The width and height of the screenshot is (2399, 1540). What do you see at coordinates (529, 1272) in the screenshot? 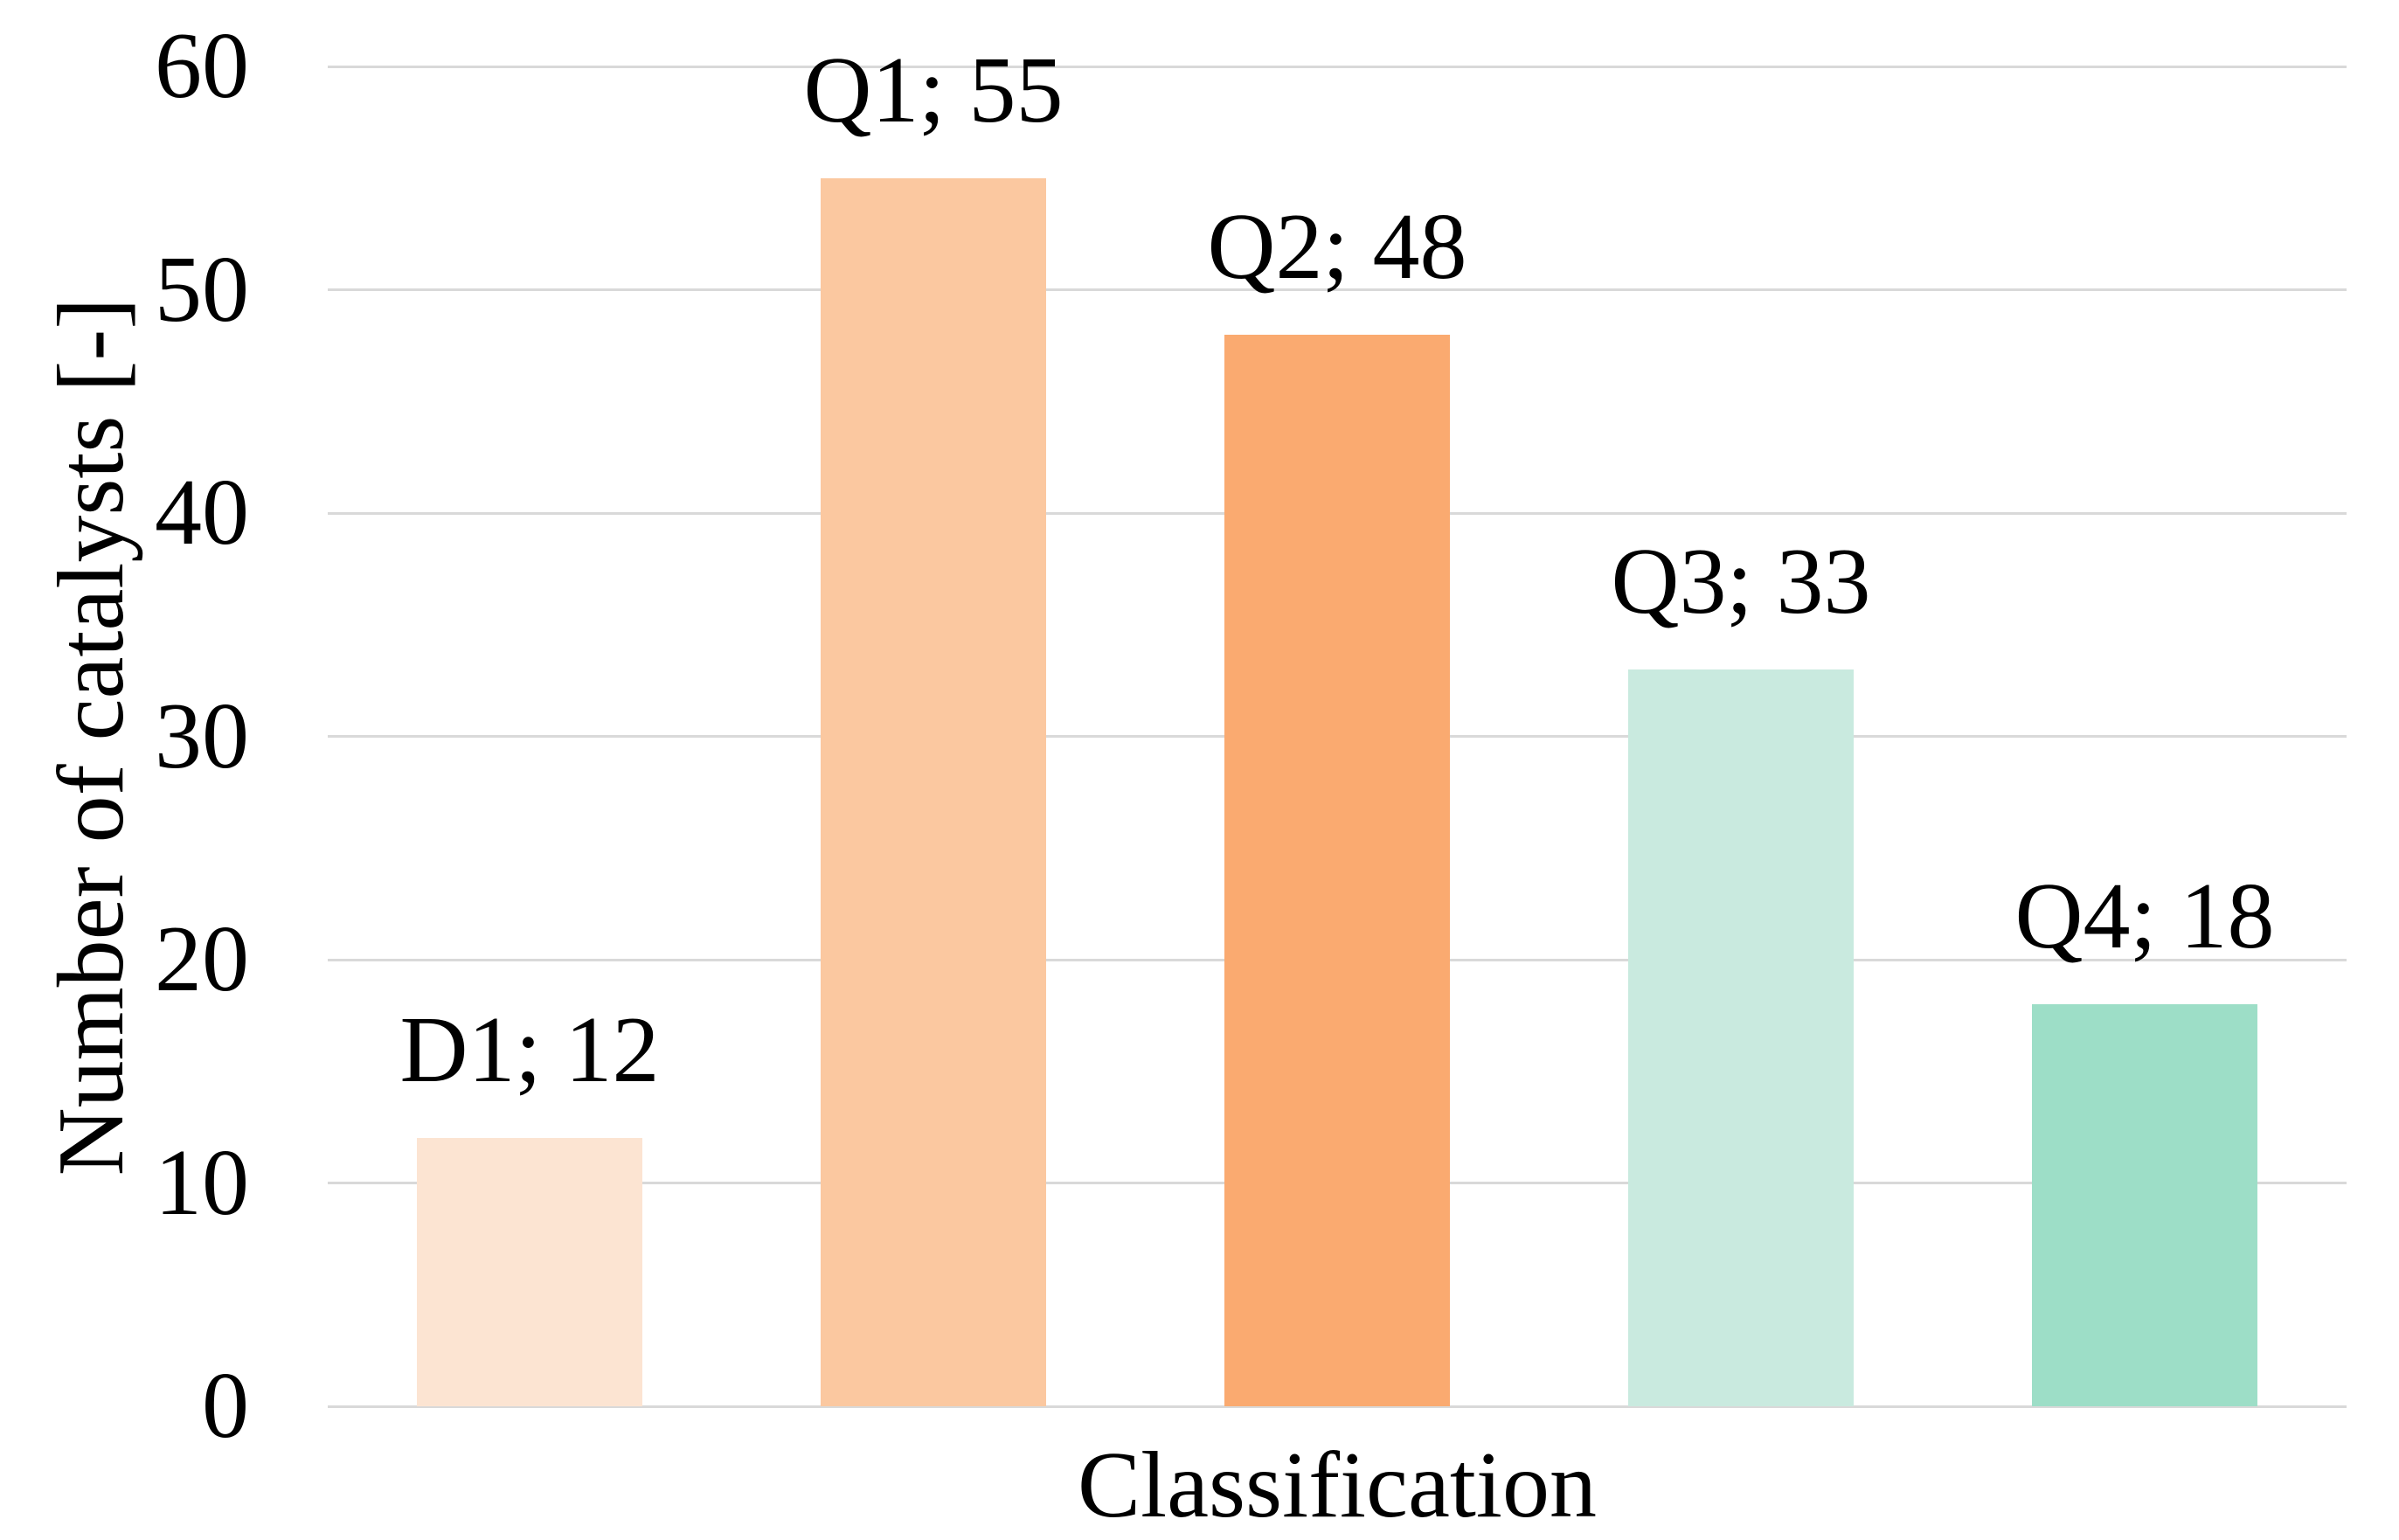
I see `bar-D1` at bounding box center [529, 1272].